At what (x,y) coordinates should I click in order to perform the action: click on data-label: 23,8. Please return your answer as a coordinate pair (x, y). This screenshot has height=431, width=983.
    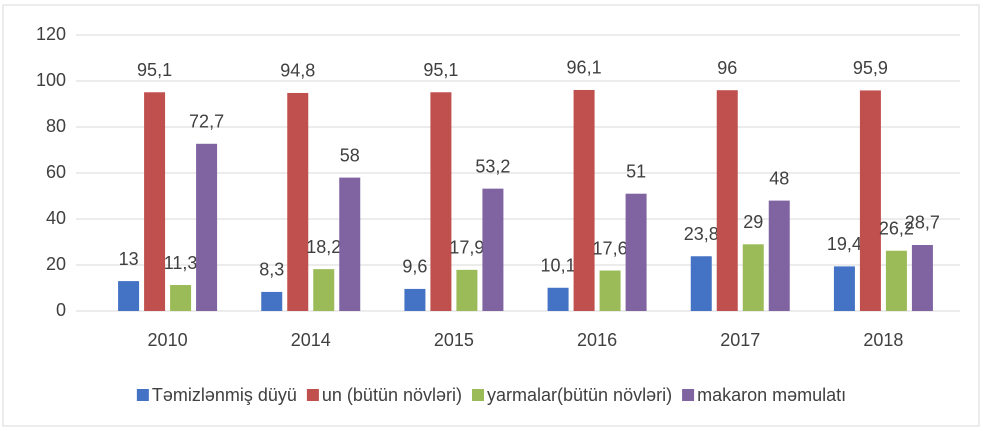
    Looking at the image, I should click on (701, 234).